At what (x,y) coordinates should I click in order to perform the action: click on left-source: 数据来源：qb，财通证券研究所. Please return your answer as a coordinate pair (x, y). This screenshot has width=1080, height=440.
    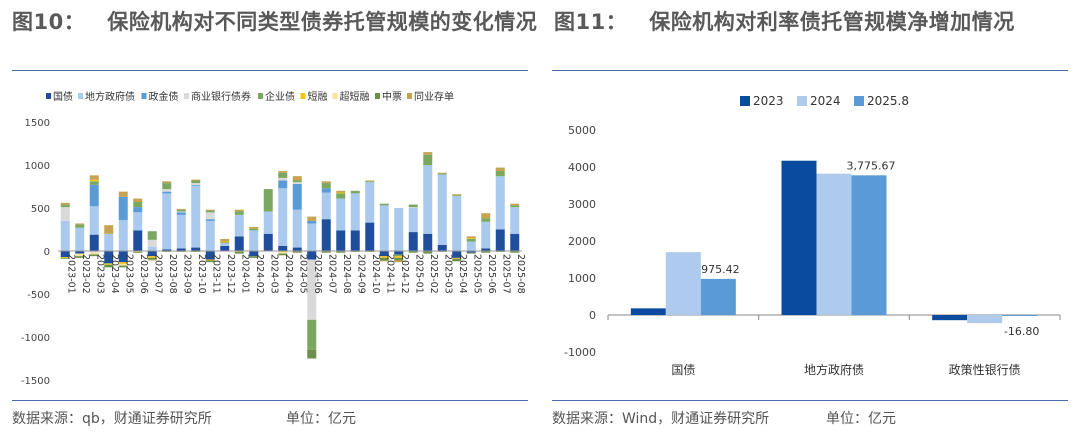
    Looking at the image, I should click on (112, 419).